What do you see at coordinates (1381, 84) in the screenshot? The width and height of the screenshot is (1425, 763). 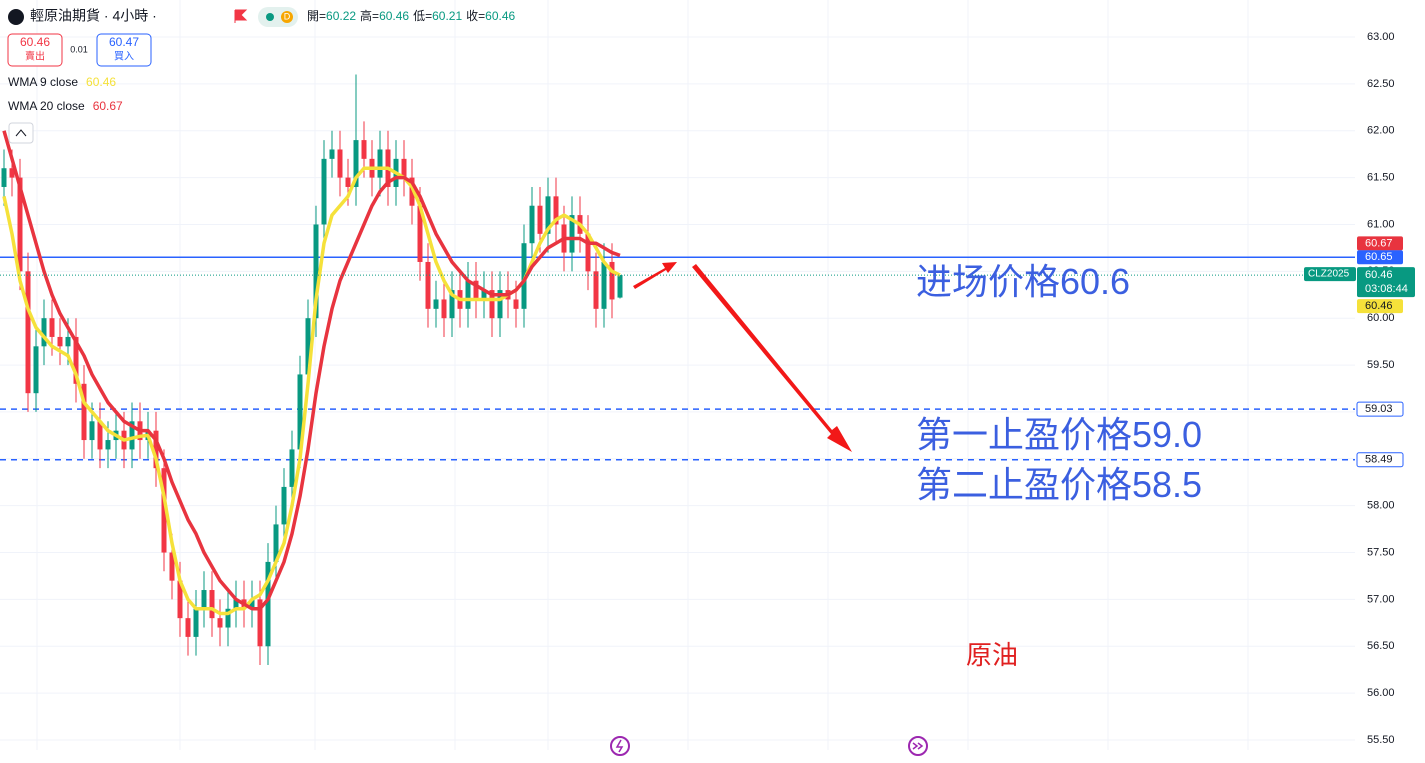 I see `y-tick-label: 62.50` at bounding box center [1381, 84].